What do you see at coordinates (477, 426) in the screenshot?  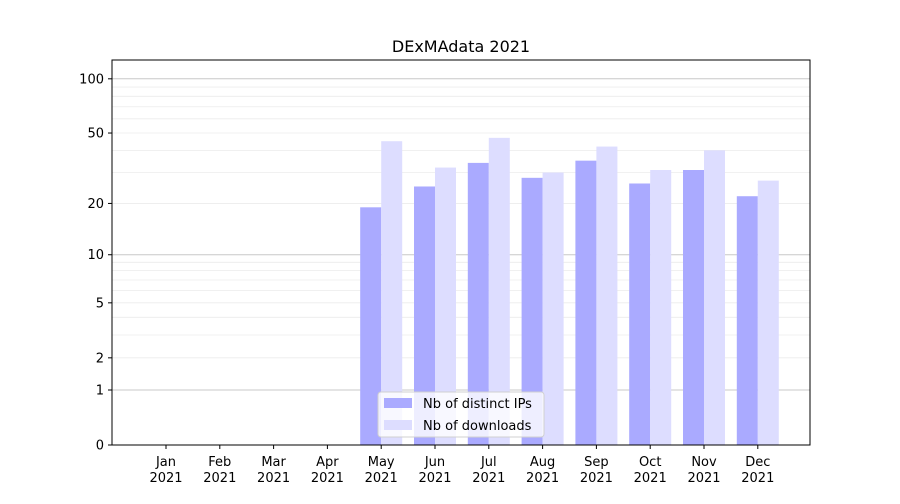 I see `legend-label: Nb of downloads` at bounding box center [477, 426].